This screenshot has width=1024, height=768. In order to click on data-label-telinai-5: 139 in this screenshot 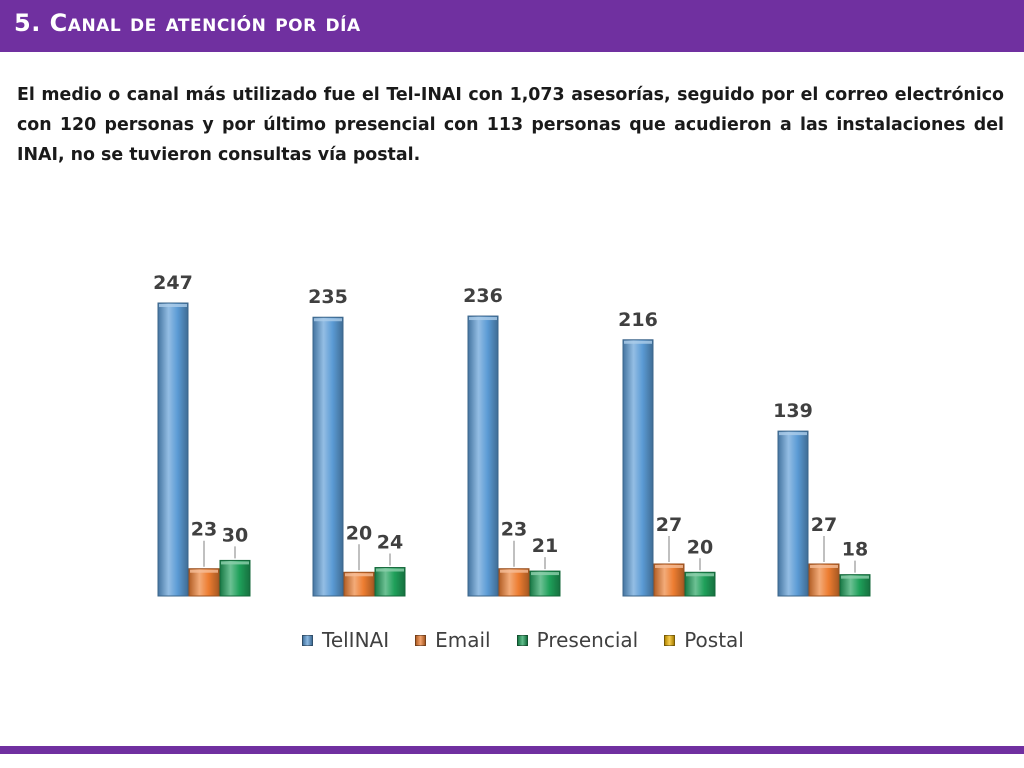, I will do `click(793, 411)`.